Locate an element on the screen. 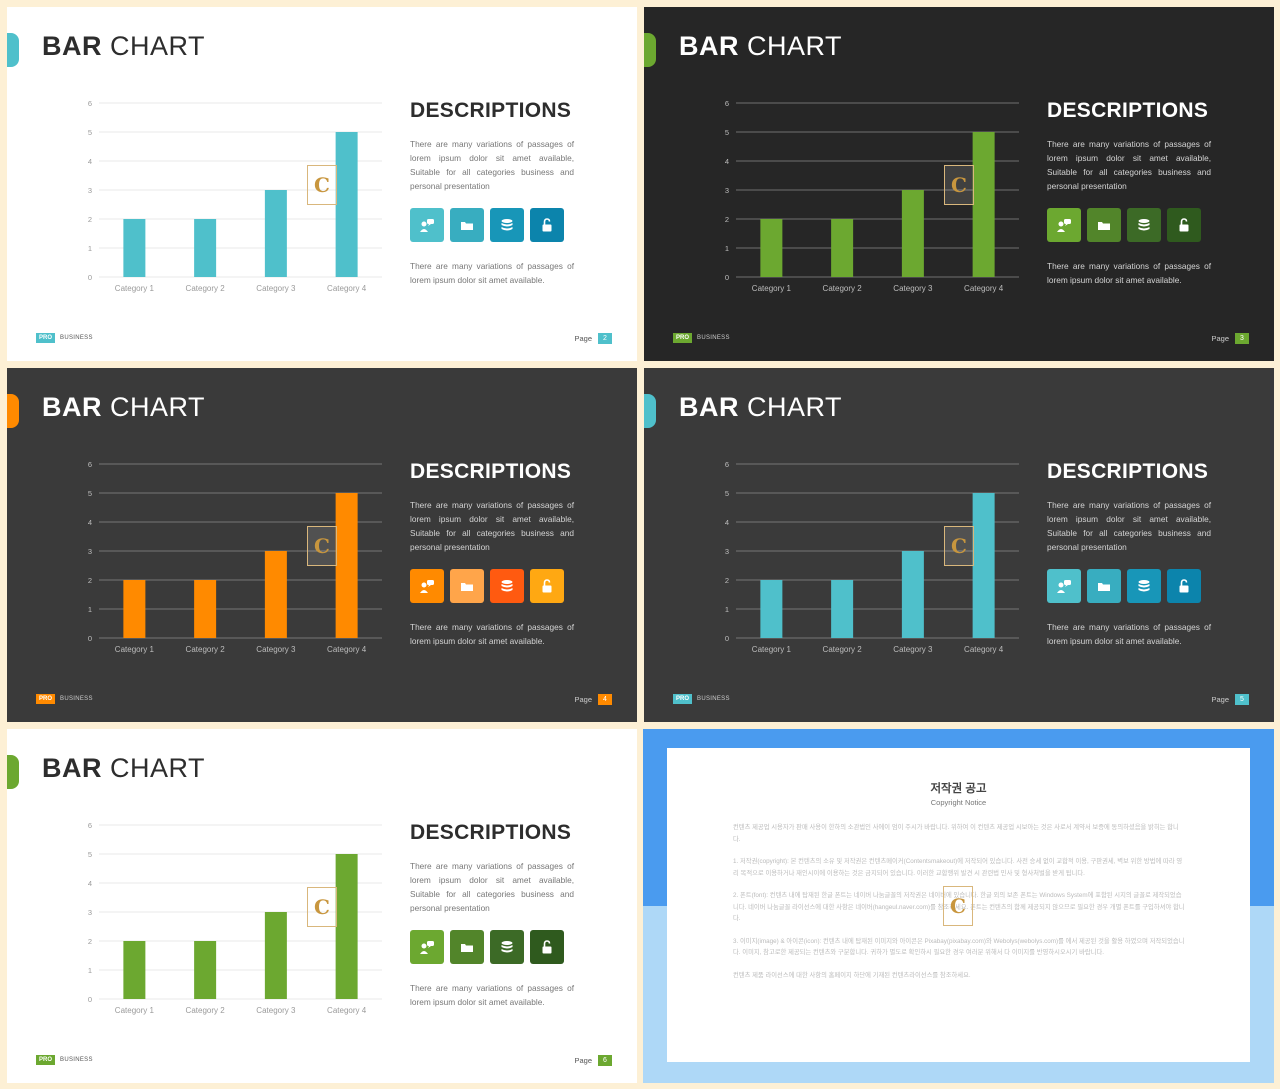 The image size is (1280, 1089). icon-row is located at coordinates (487, 947).